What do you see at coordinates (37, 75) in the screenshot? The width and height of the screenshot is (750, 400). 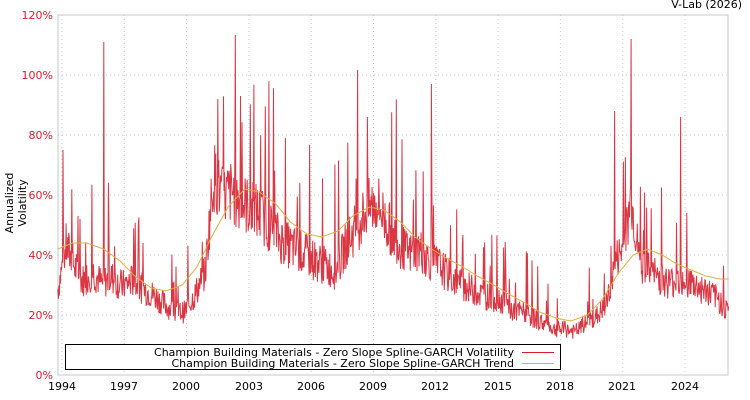 I see `y-tick: 100%` at bounding box center [37, 75].